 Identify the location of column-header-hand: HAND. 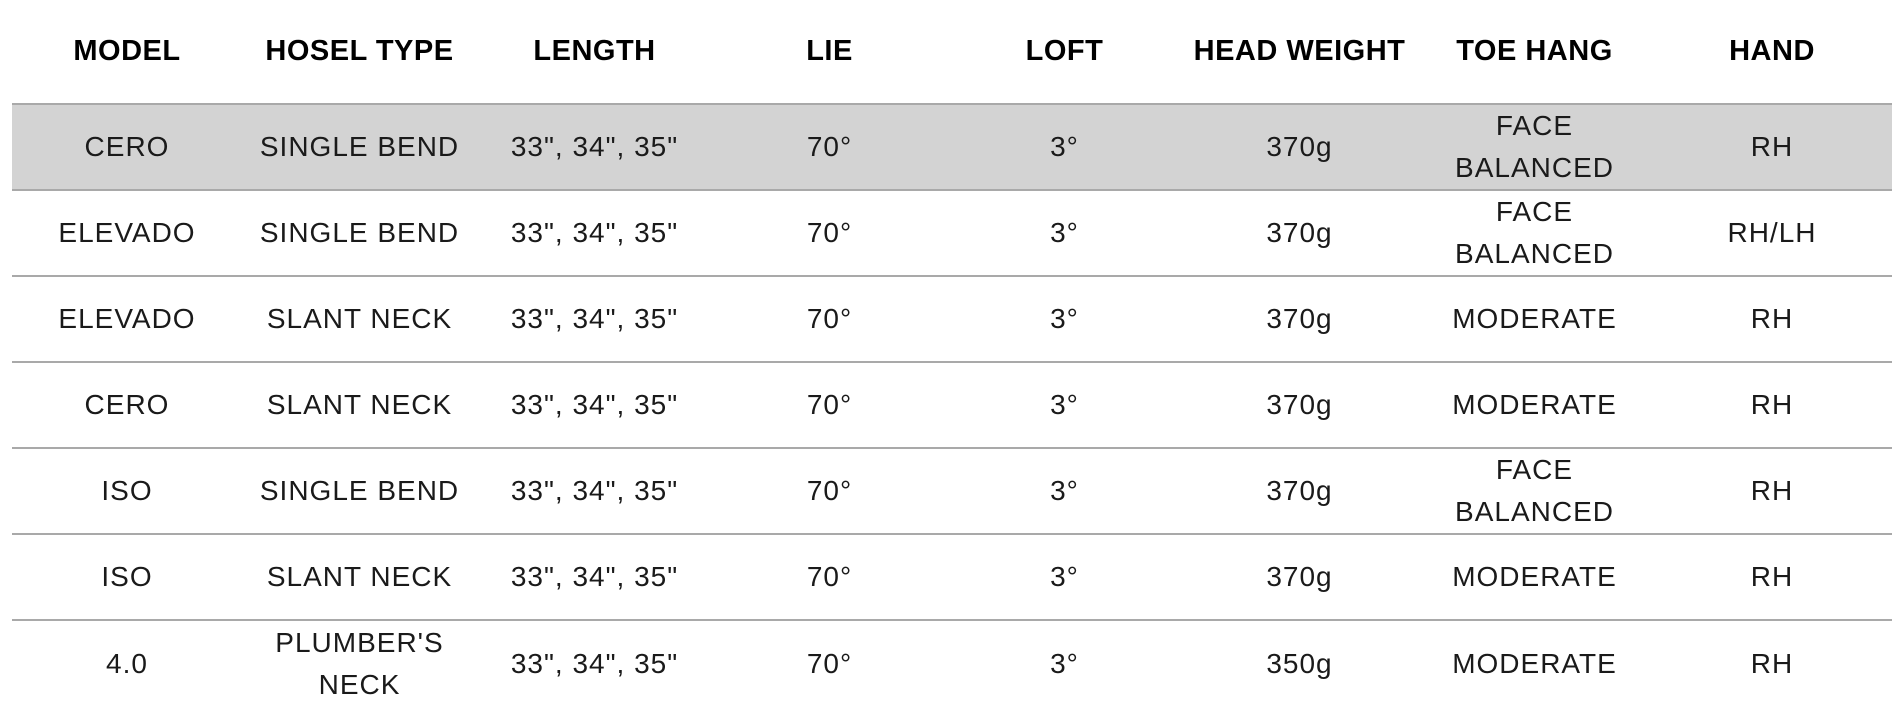
(1772, 52).